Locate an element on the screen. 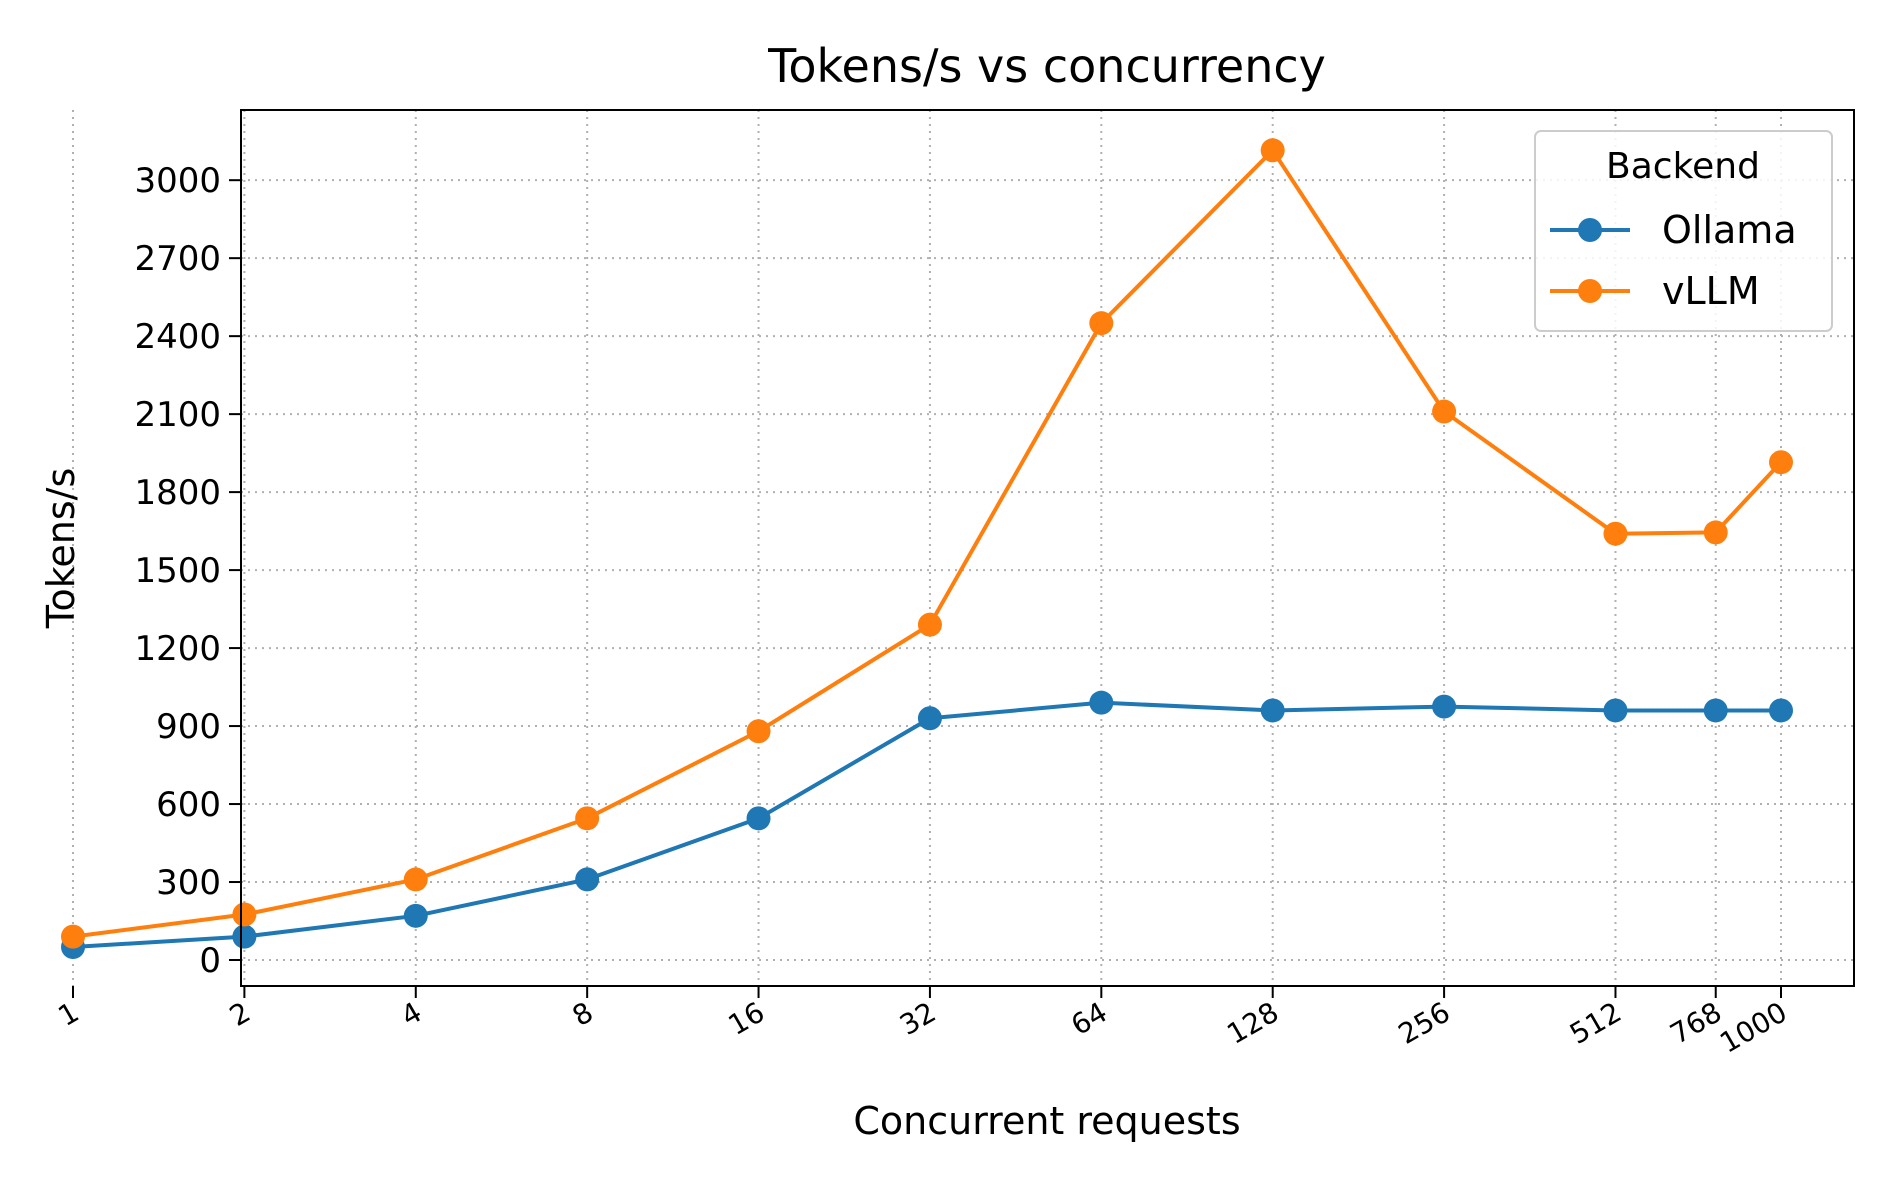  x-tick-label: 4 is located at coordinates (411, 1013).